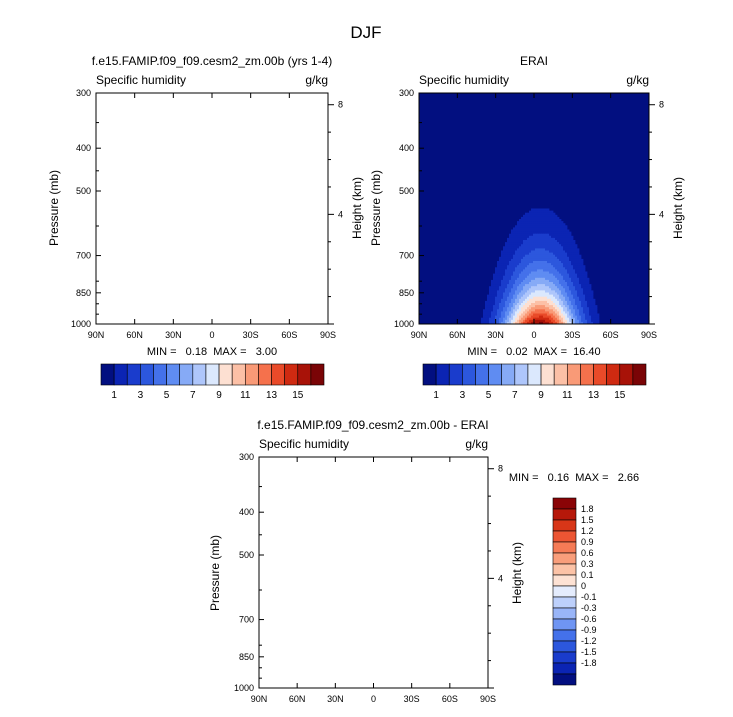 This screenshot has height=717, width=733. What do you see at coordinates (83, 93) in the screenshot?
I see `panel-model-ytick-label: 300` at bounding box center [83, 93].